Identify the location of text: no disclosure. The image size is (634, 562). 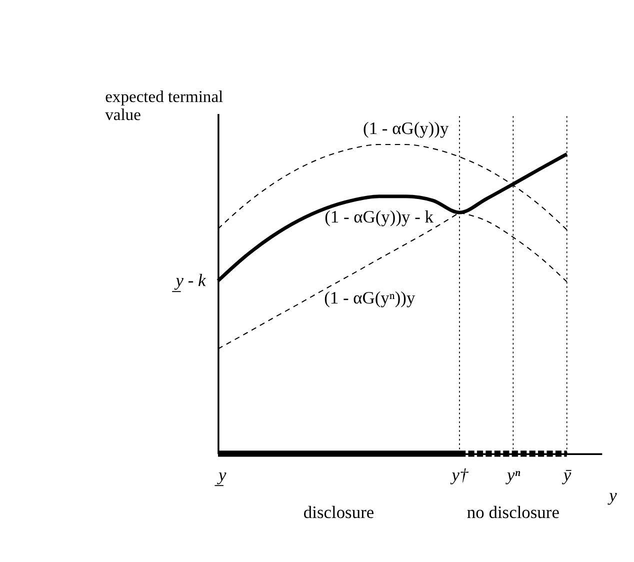
(513, 512).